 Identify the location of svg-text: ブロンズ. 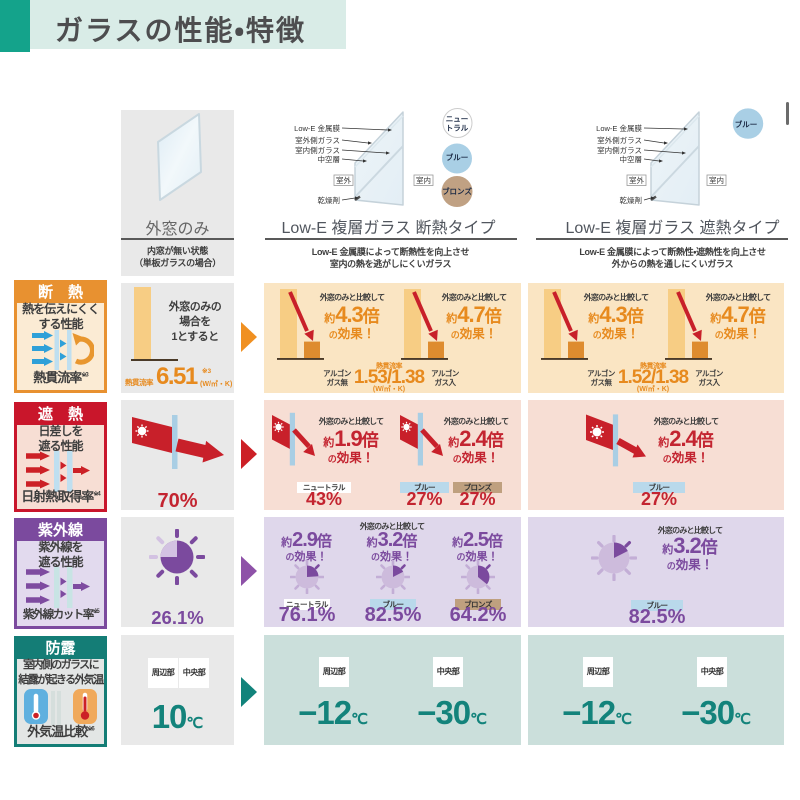
(457, 191).